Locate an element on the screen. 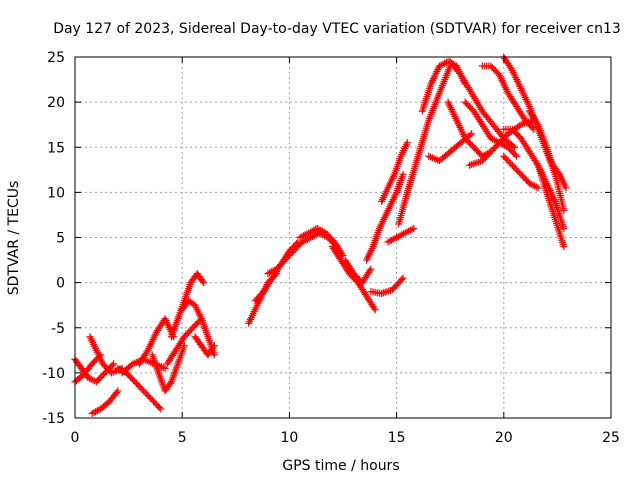  y-tick-label-3: 0 is located at coordinates (60, 284).